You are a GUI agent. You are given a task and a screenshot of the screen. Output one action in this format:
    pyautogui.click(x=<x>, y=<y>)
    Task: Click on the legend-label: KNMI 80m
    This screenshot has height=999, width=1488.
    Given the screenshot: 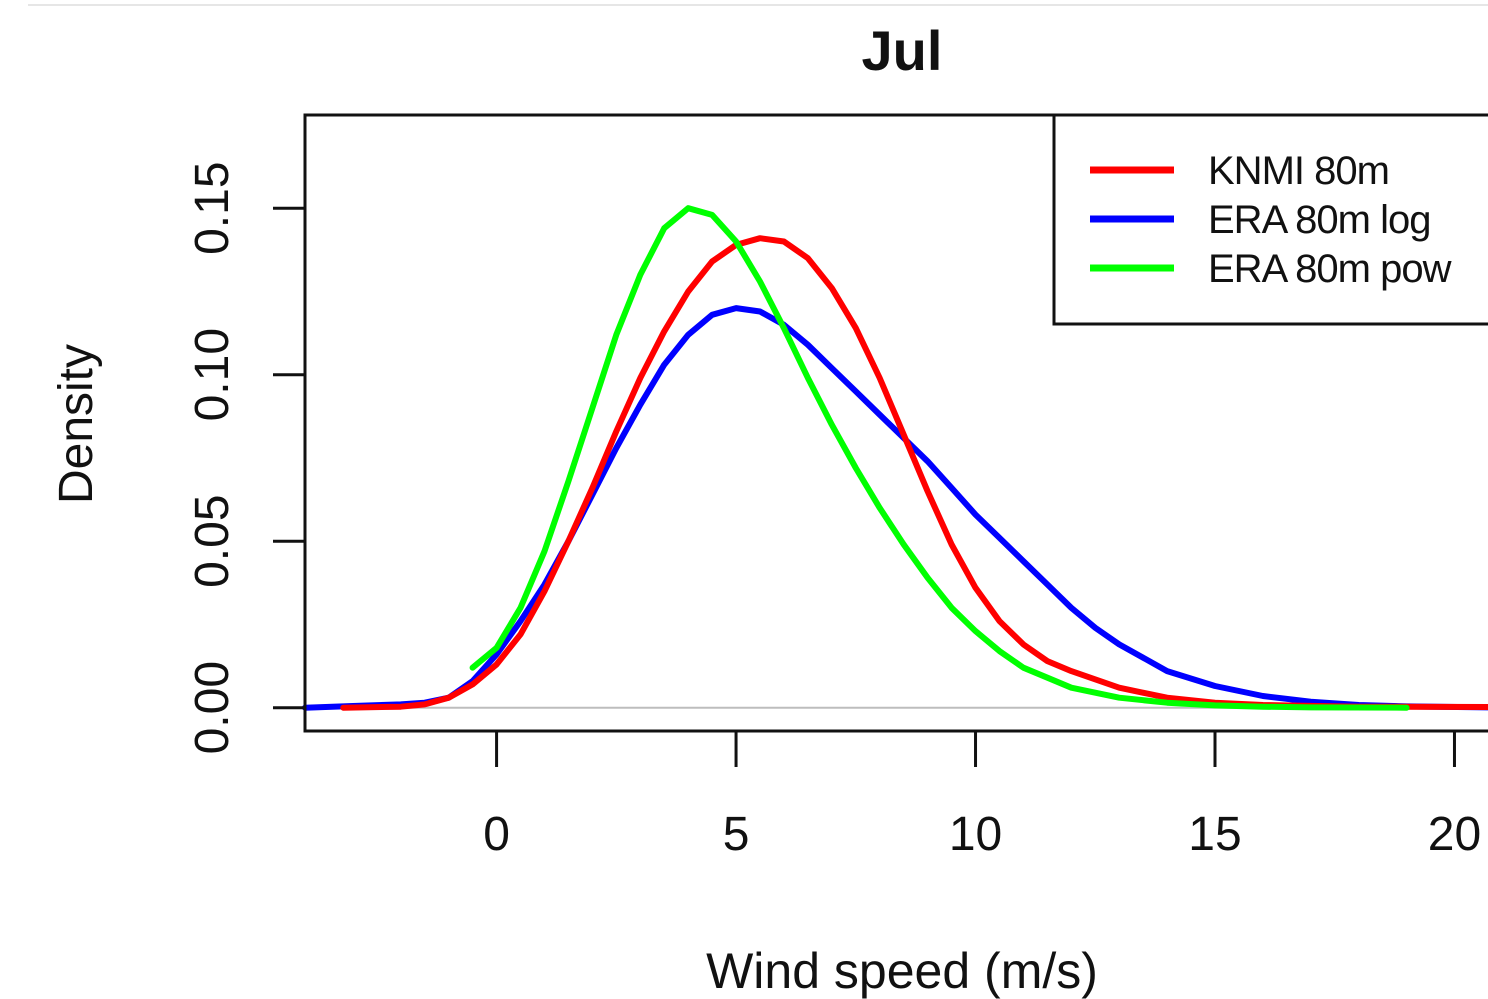 What is the action you would take?
    pyautogui.click(x=1298, y=171)
    